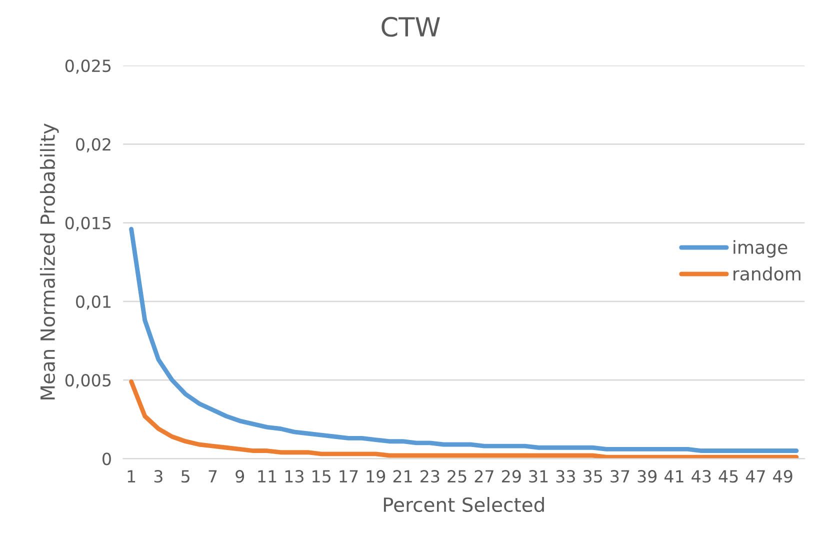 This screenshot has width=821, height=546. I want to click on y-tick-label: 0,02, so click(93, 145).